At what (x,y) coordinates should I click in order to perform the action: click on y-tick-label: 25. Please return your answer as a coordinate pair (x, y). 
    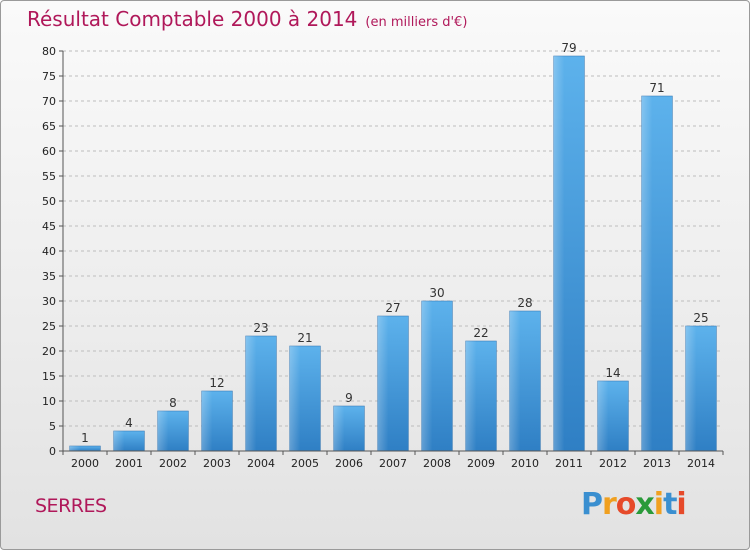
    Looking at the image, I should click on (49, 326).